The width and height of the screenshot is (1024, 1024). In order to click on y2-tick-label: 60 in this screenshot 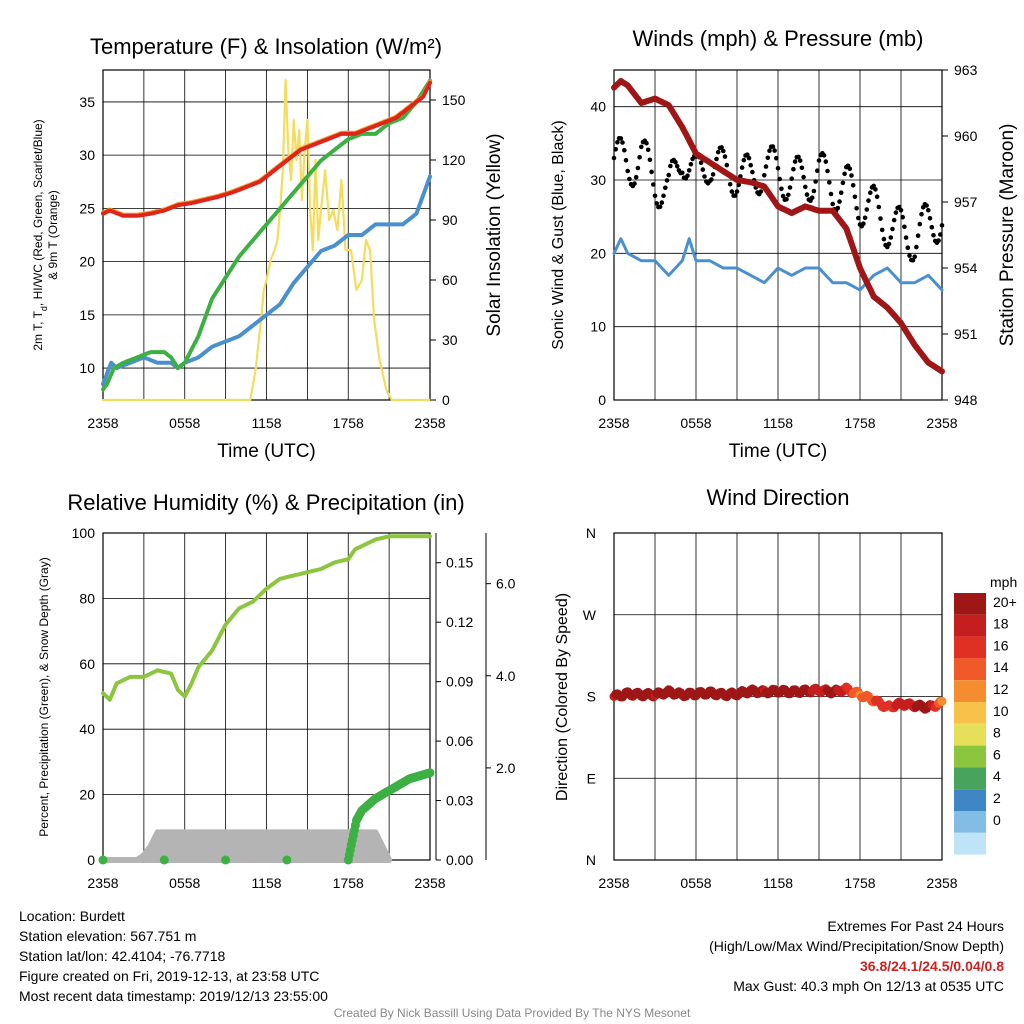, I will do `click(450, 280)`.